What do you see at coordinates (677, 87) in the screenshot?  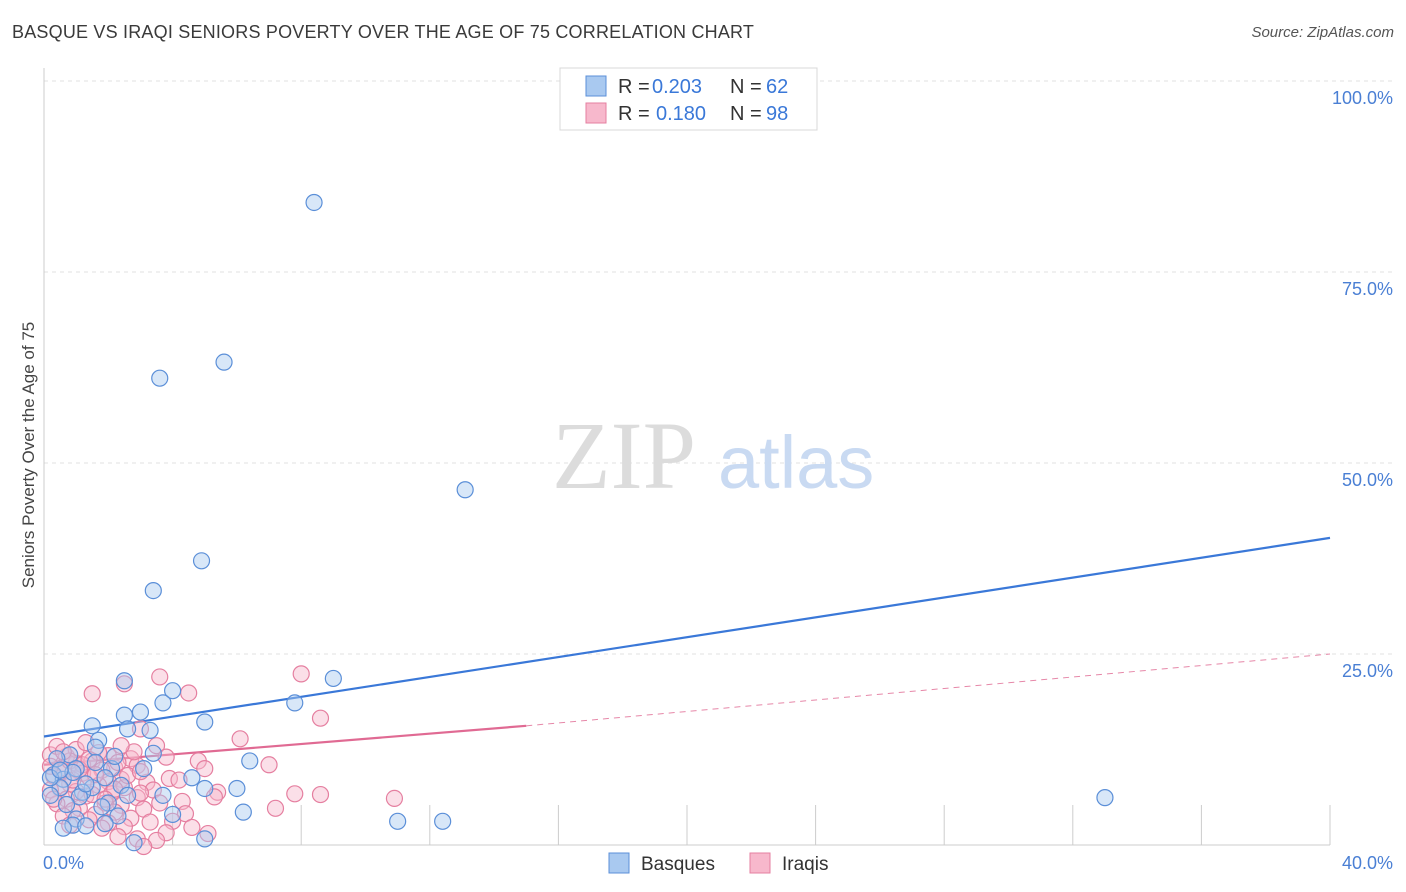 I see `legend-r-value-basques: 0.203` at bounding box center [677, 87].